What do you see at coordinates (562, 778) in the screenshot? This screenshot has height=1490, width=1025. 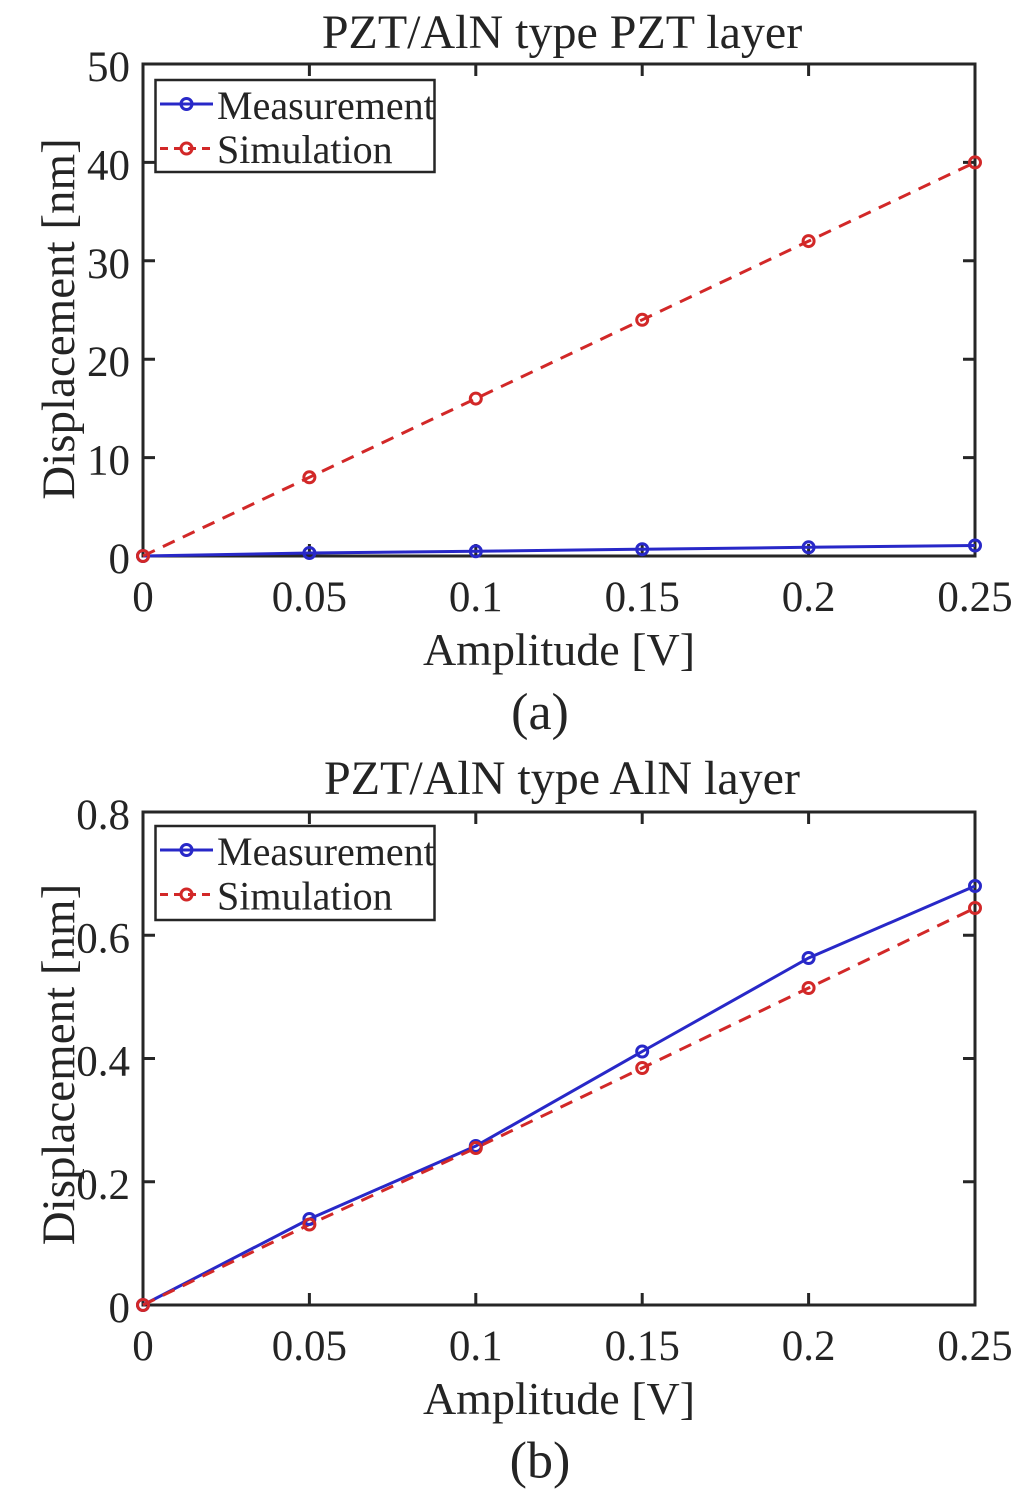 I see `svg-text: PZT/AlN type AlN layer` at bounding box center [562, 778].